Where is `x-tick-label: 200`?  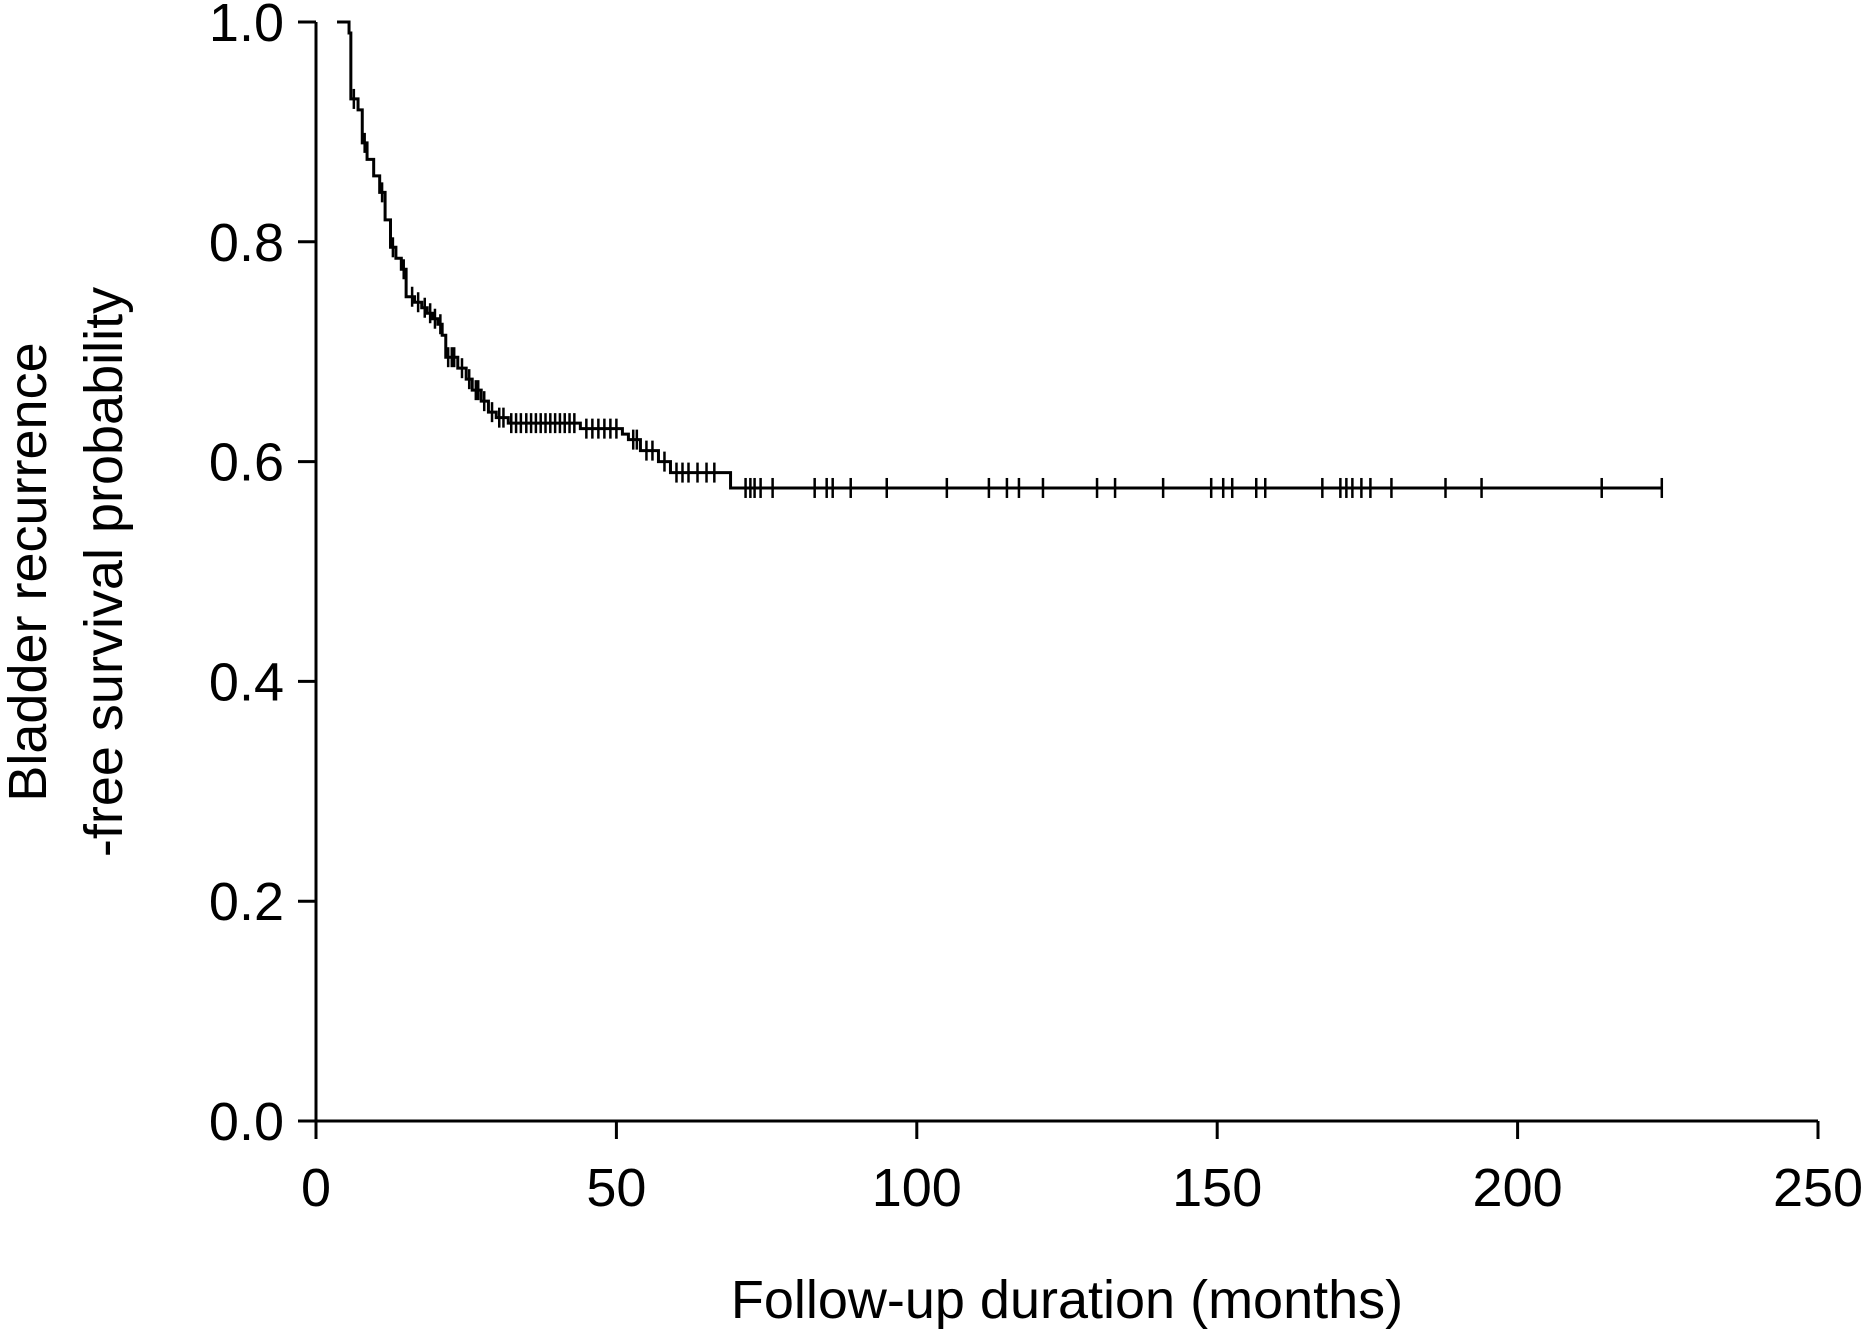 x-tick-label: 200 is located at coordinates (1518, 1188).